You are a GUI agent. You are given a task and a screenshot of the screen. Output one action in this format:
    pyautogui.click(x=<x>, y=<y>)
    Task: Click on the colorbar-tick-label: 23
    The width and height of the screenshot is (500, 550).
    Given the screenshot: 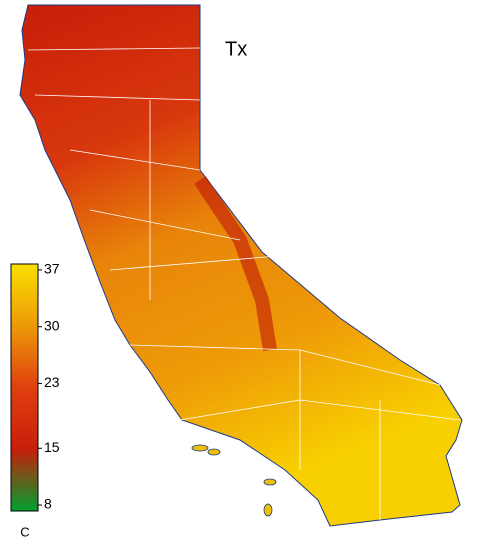 What is the action you would take?
    pyautogui.click(x=52, y=382)
    